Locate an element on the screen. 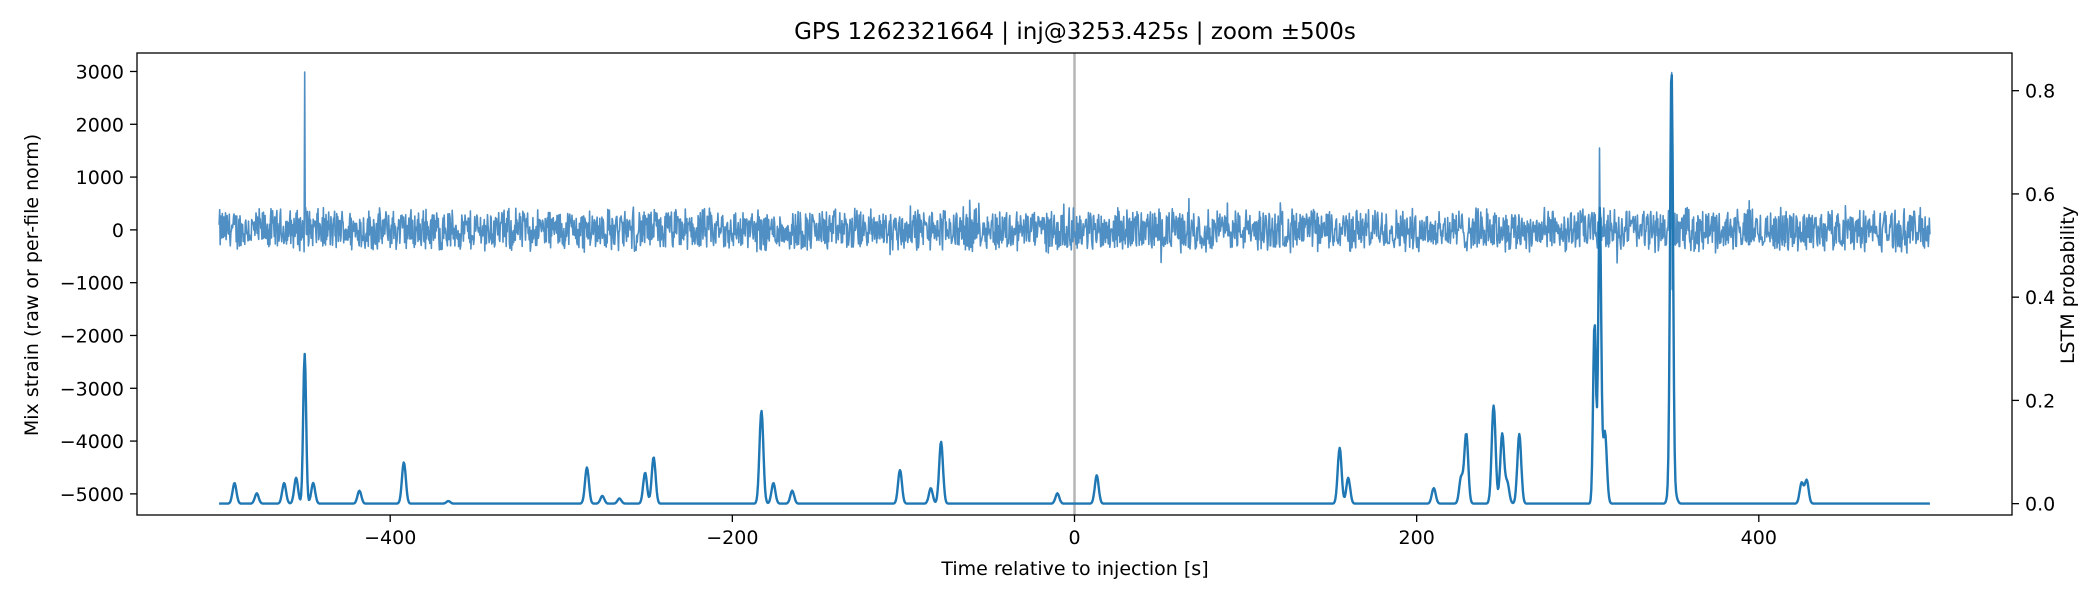  y-left-tick-label: 3000 is located at coordinates (100, 72).